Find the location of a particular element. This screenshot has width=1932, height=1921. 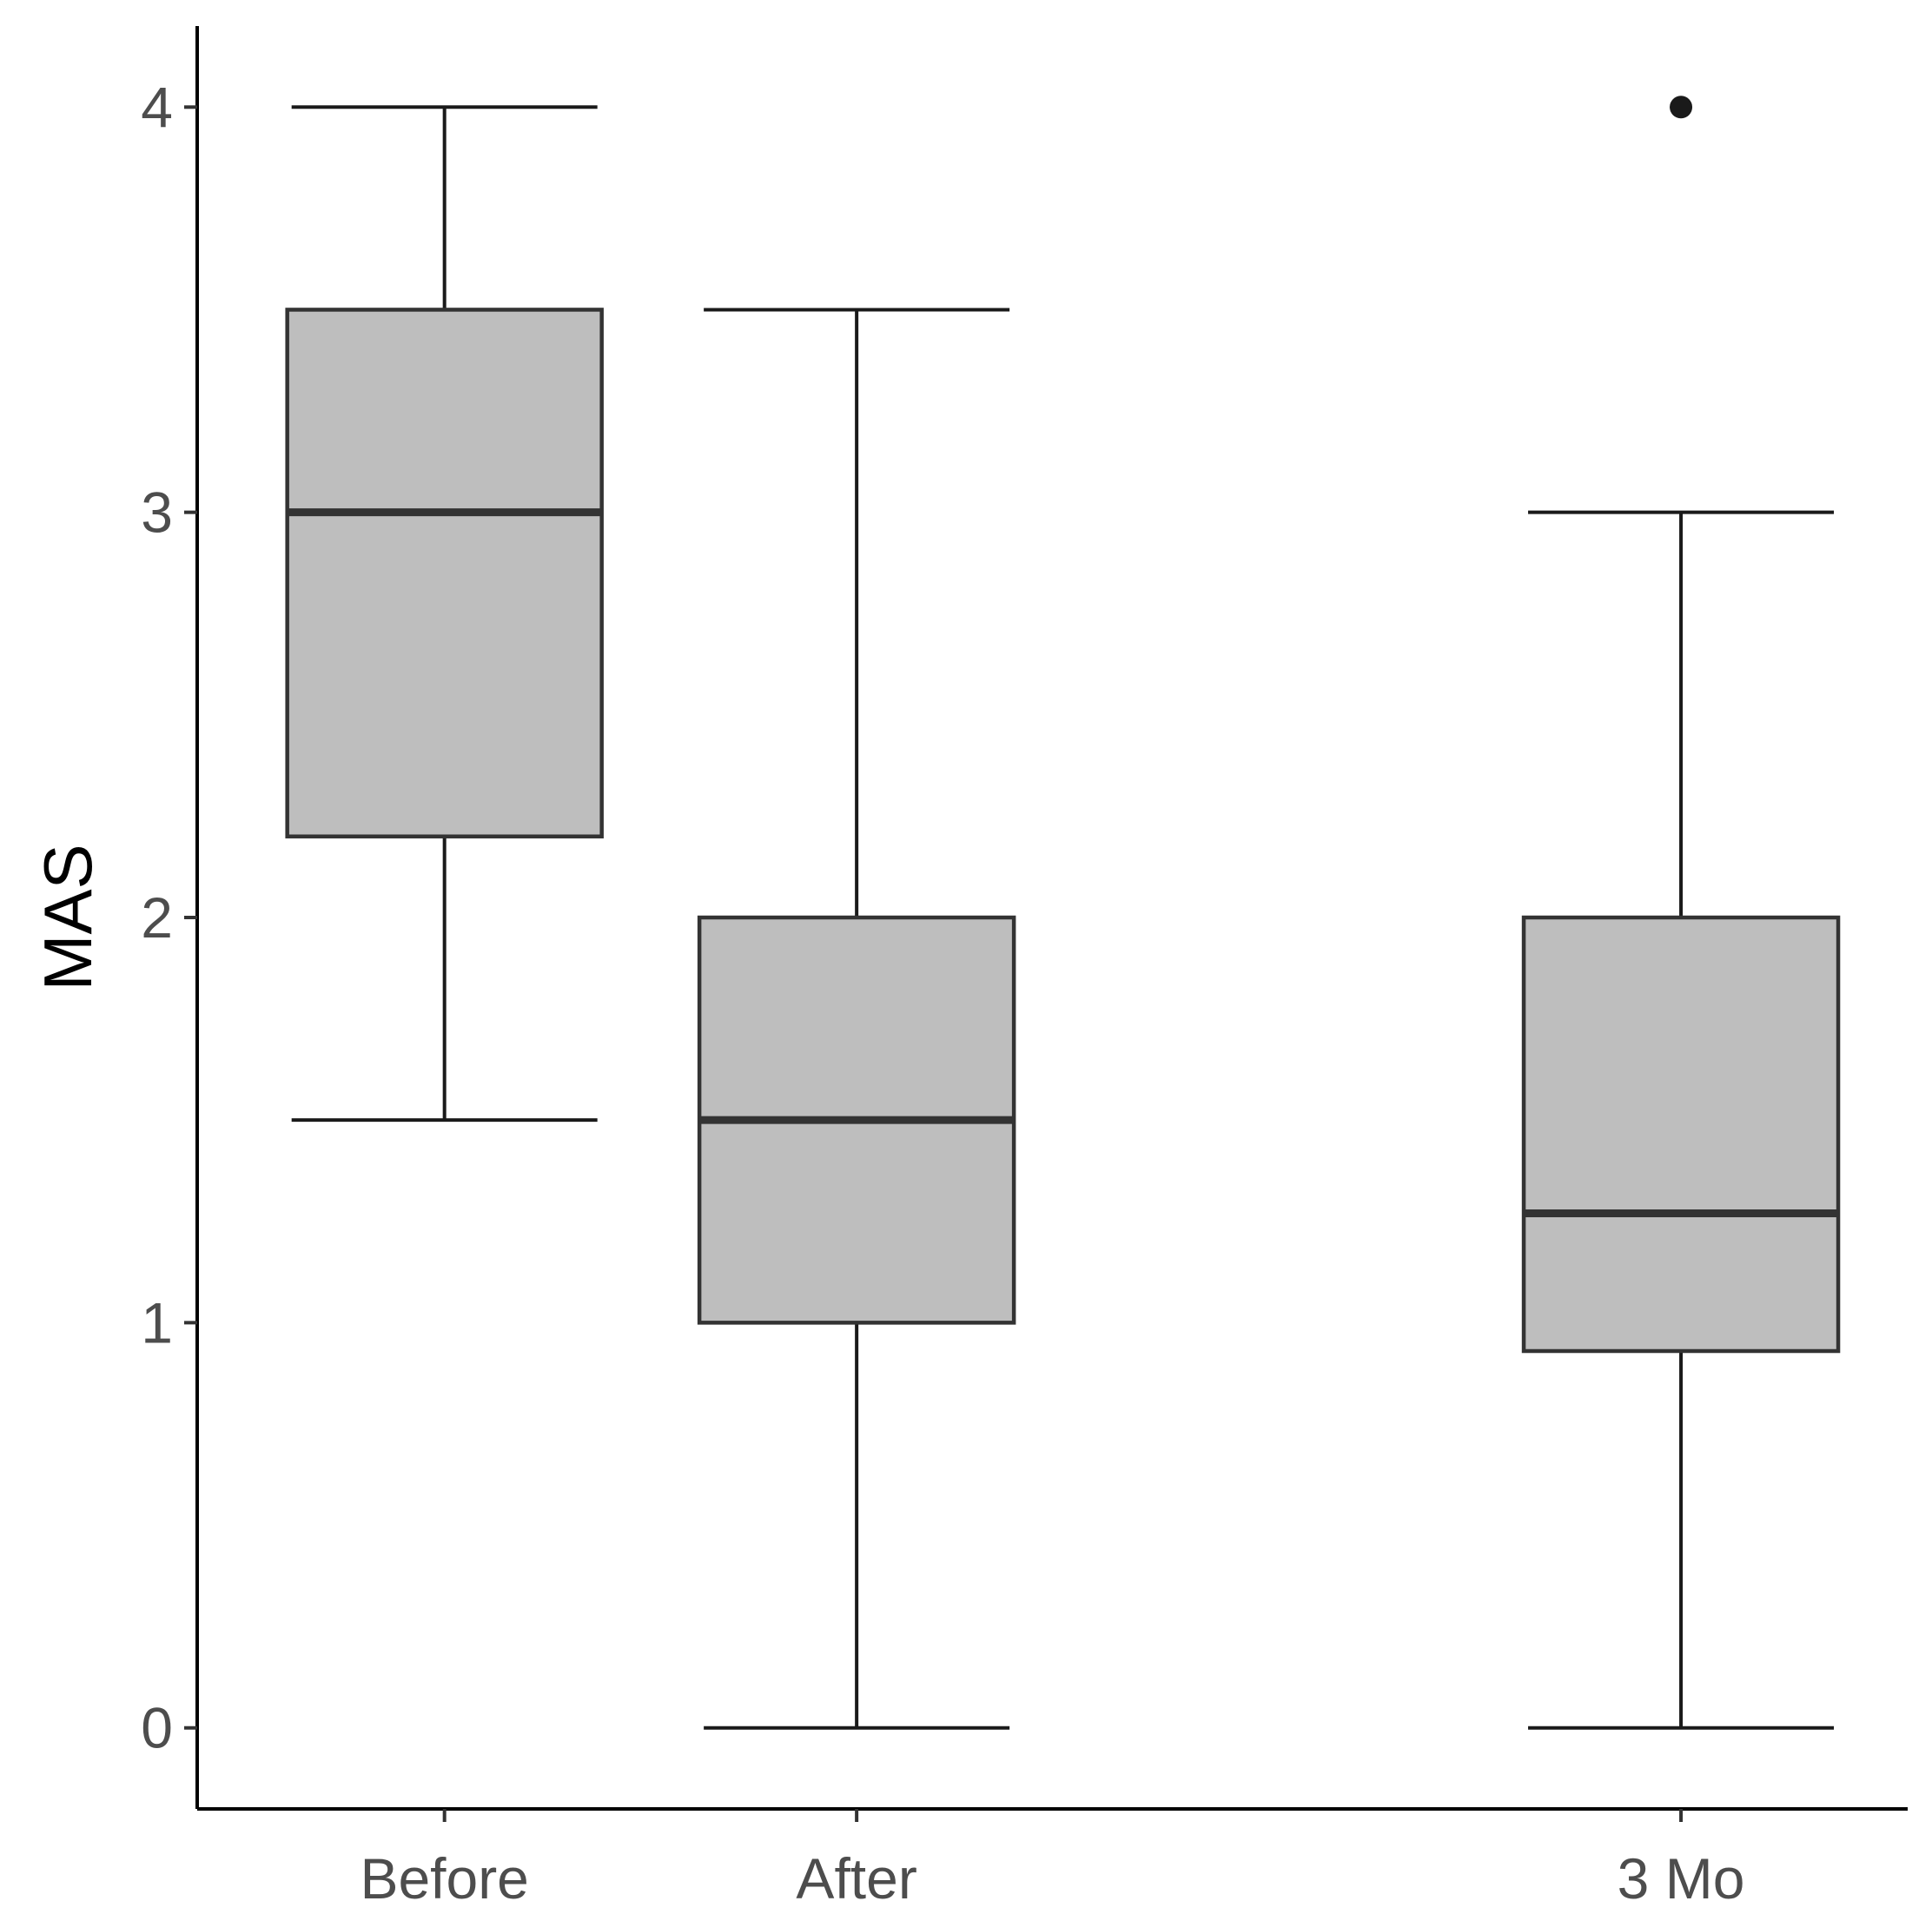

box-group-before is located at coordinates (445, 614).